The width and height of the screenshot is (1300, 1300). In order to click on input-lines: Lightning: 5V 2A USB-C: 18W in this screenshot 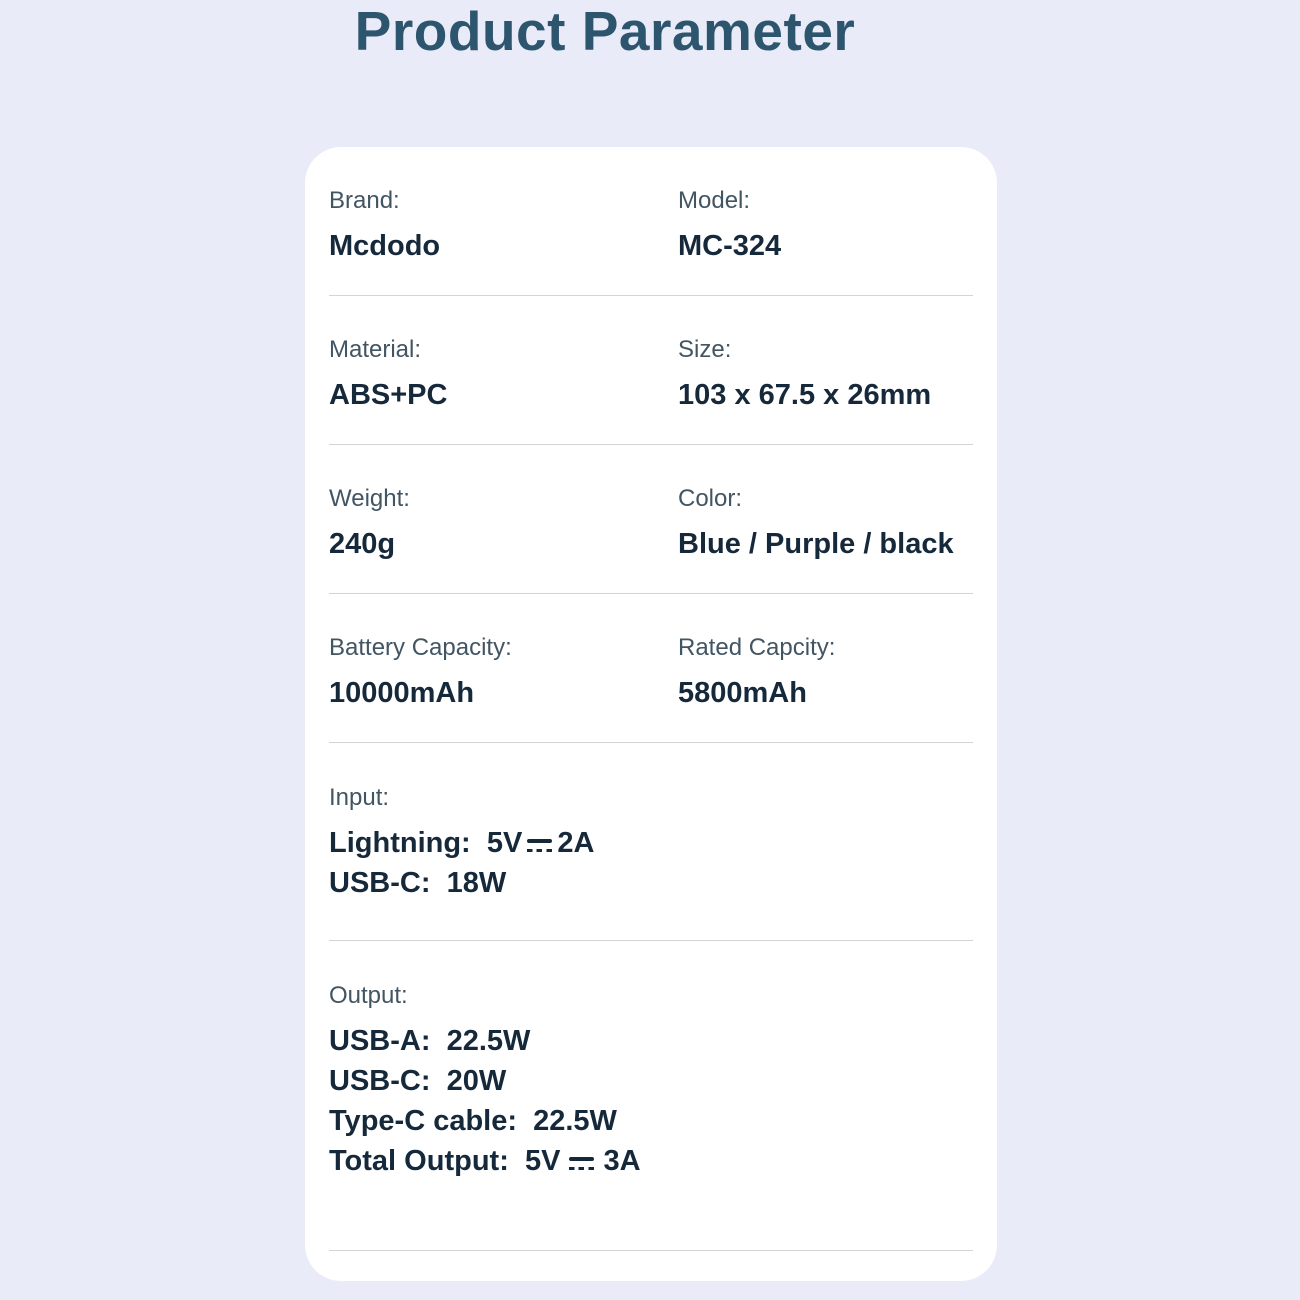, I will do `click(651, 863)`.